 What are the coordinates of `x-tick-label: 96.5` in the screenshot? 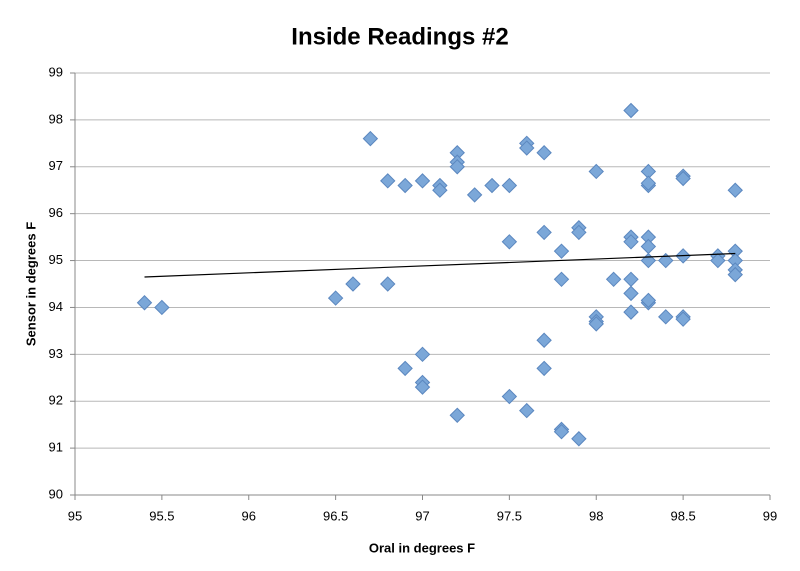 It's located at (335, 515).